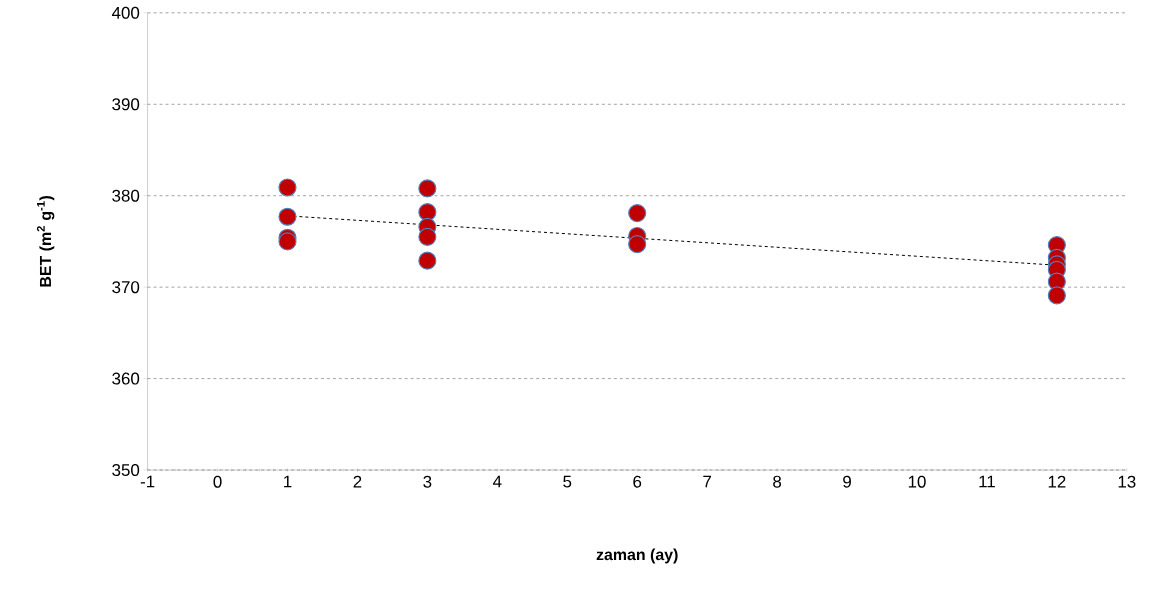  I want to click on x-tick-label: 3, so click(427, 481).